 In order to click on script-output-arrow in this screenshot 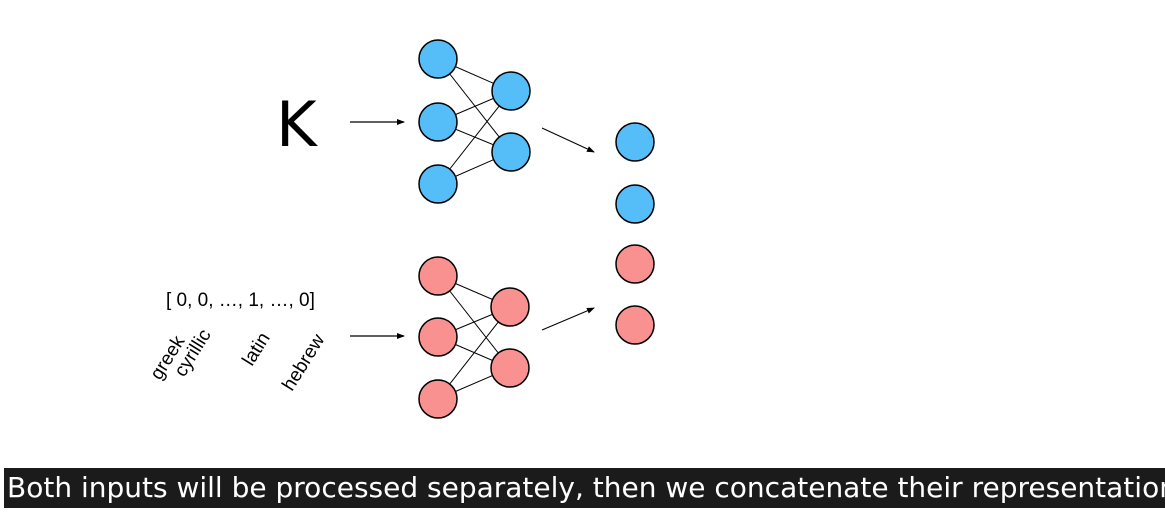, I will do `click(568, 319)`.